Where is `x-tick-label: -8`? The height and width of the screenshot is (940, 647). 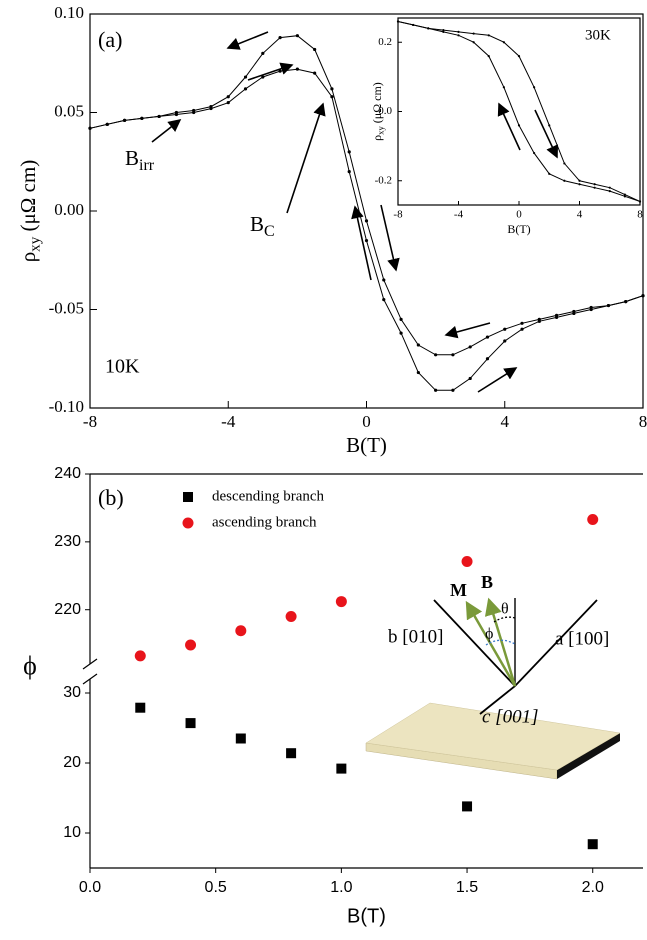
x-tick-label: -8 is located at coordinates (398, 214).